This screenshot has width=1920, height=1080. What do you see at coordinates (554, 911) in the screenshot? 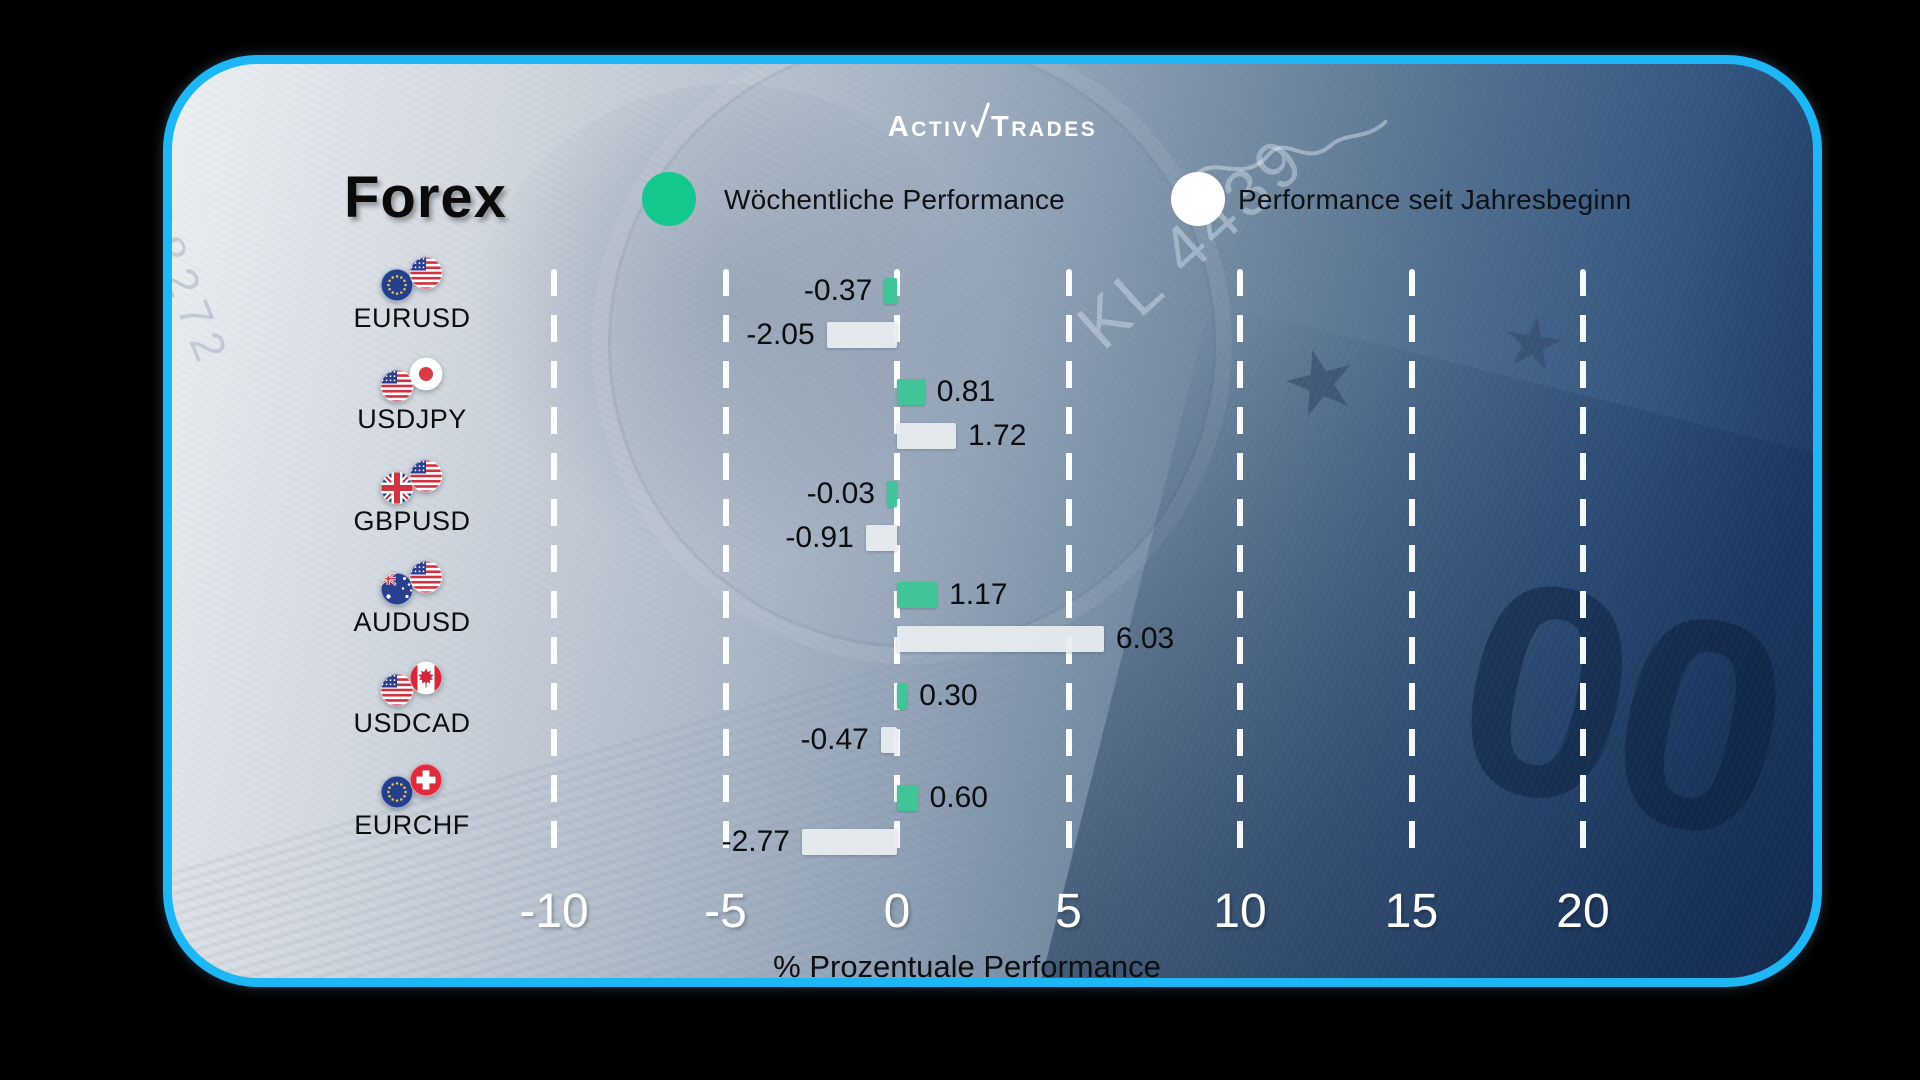
I see `x-tick-label--10: -10` at bounding box center [554, 911].